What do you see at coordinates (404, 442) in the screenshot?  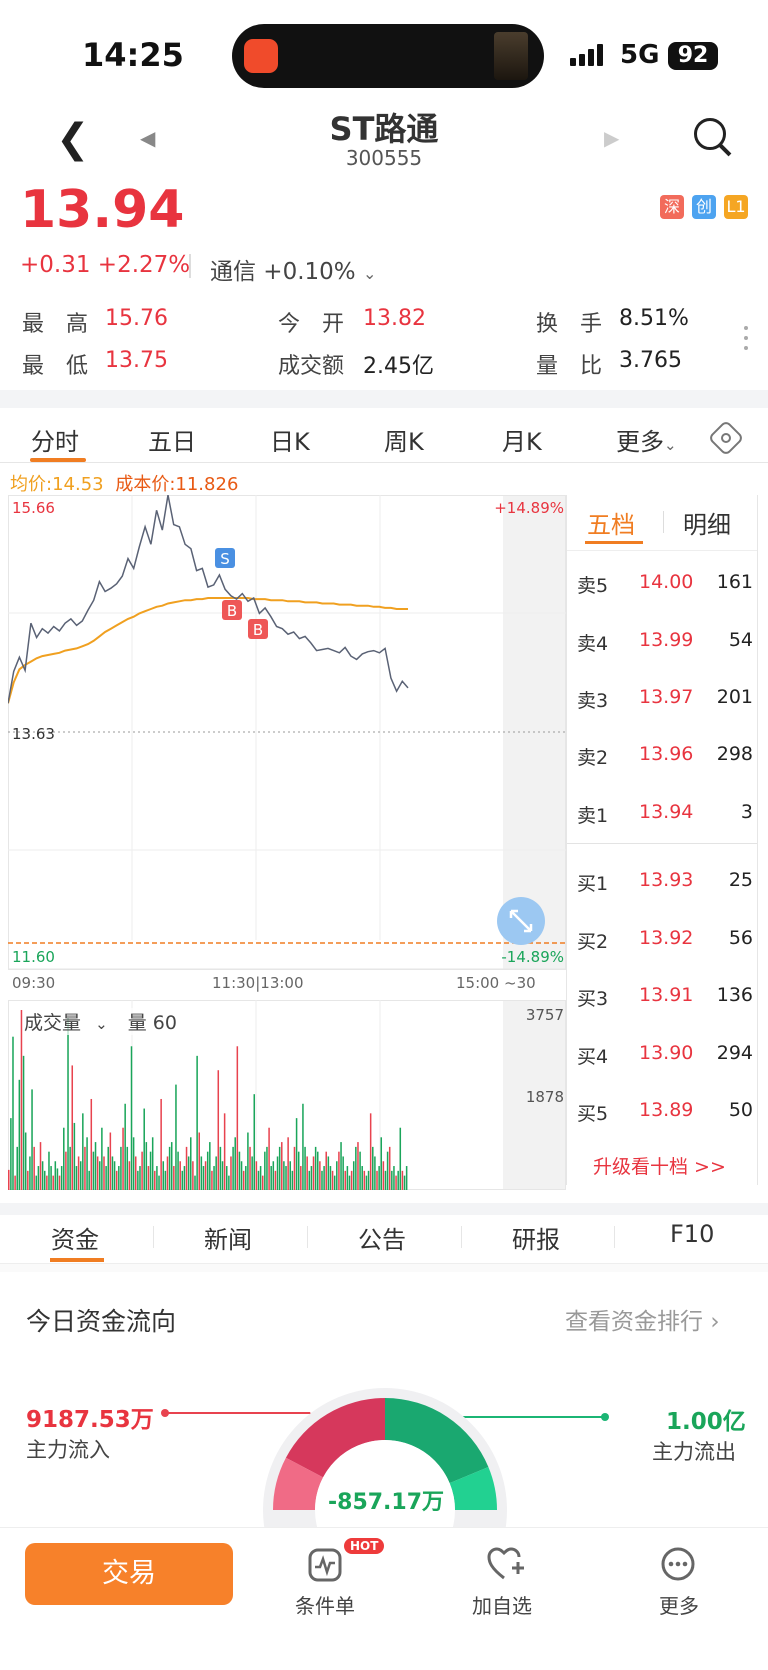 I see `tab-weekly-k: 周K` at bounding box center [404, 442].